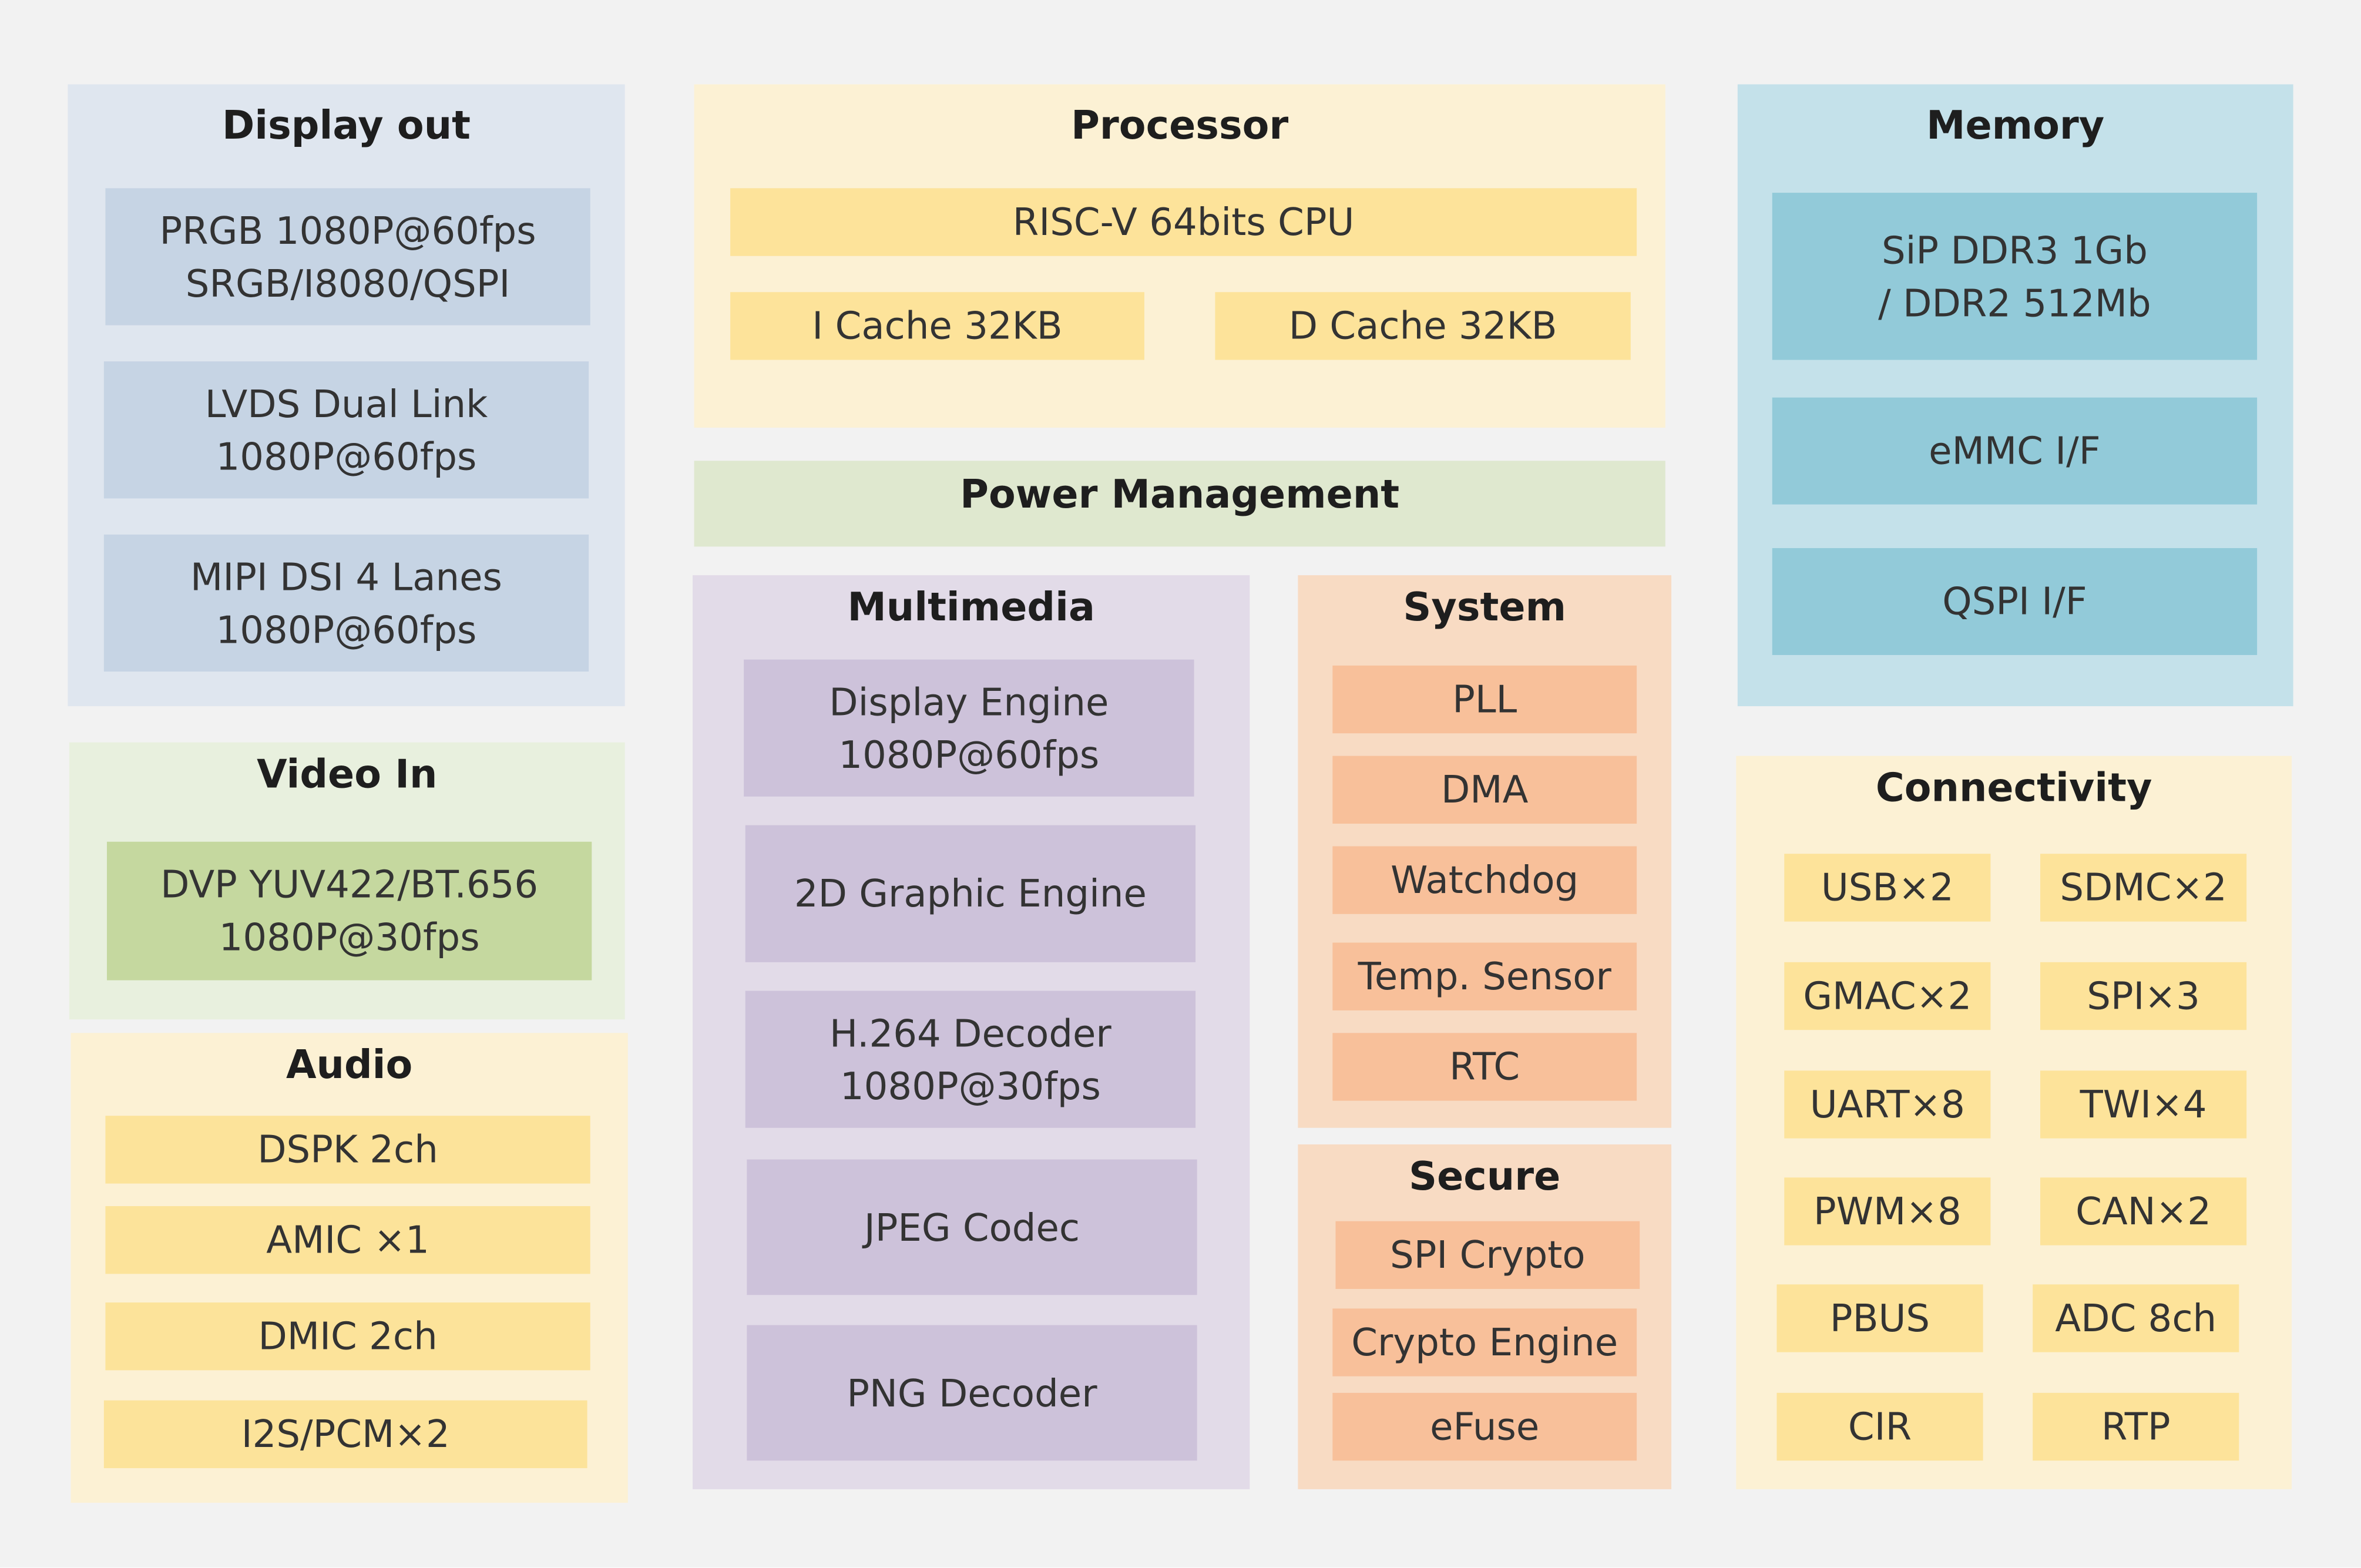 This screenshot has height=1568, width=2361. I want to click on block: PRGB 1080P@60fps SRGB/I8080/QSPI, so click(348, 256).